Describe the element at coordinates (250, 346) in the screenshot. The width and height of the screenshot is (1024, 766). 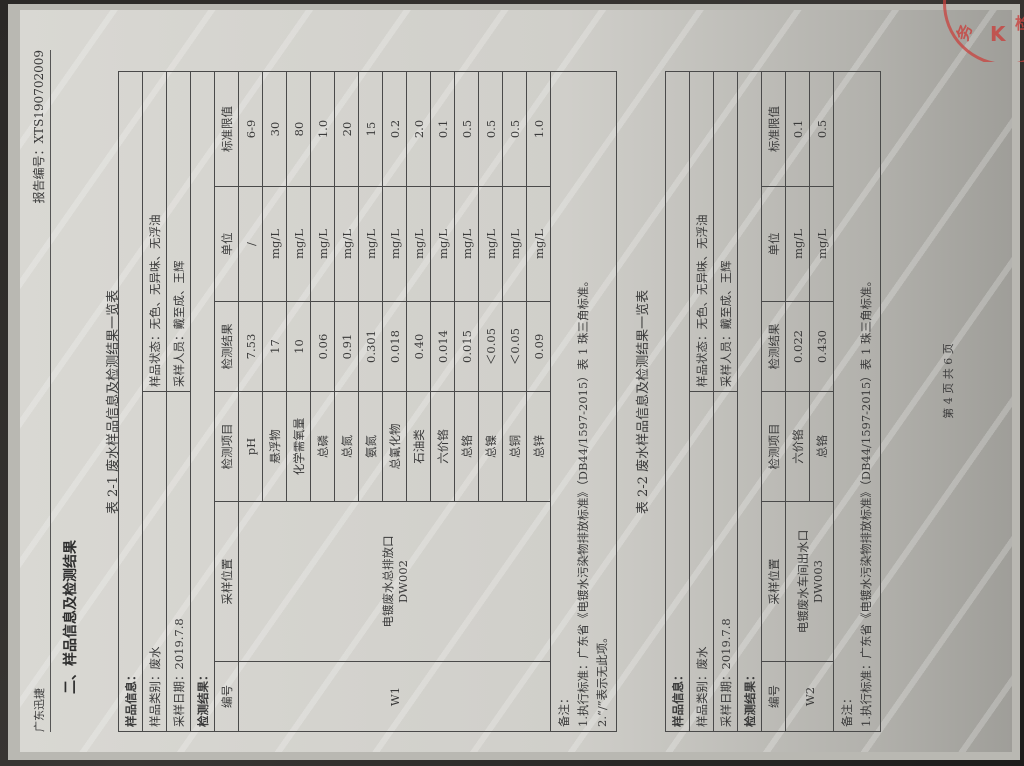
I see `table-cell: 7.53` at that location.